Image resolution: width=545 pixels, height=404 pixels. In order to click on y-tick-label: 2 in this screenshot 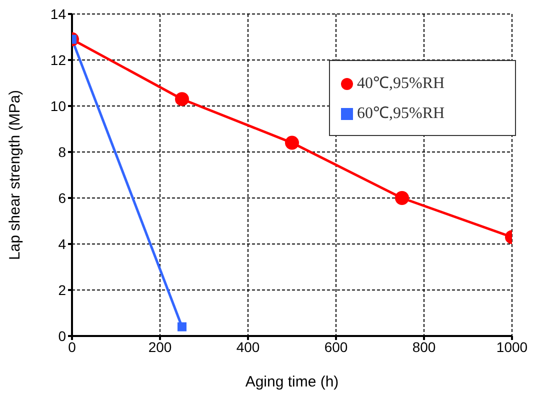, I will do `click(62, 290)`.